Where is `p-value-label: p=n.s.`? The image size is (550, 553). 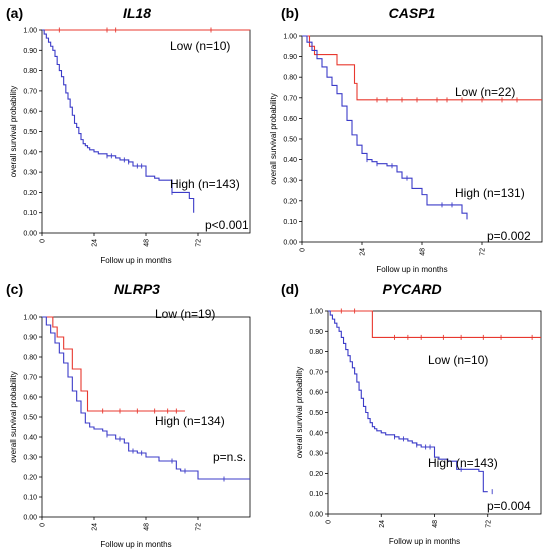 p-value-label: p=n.s. is located at coordinates (229, 457).